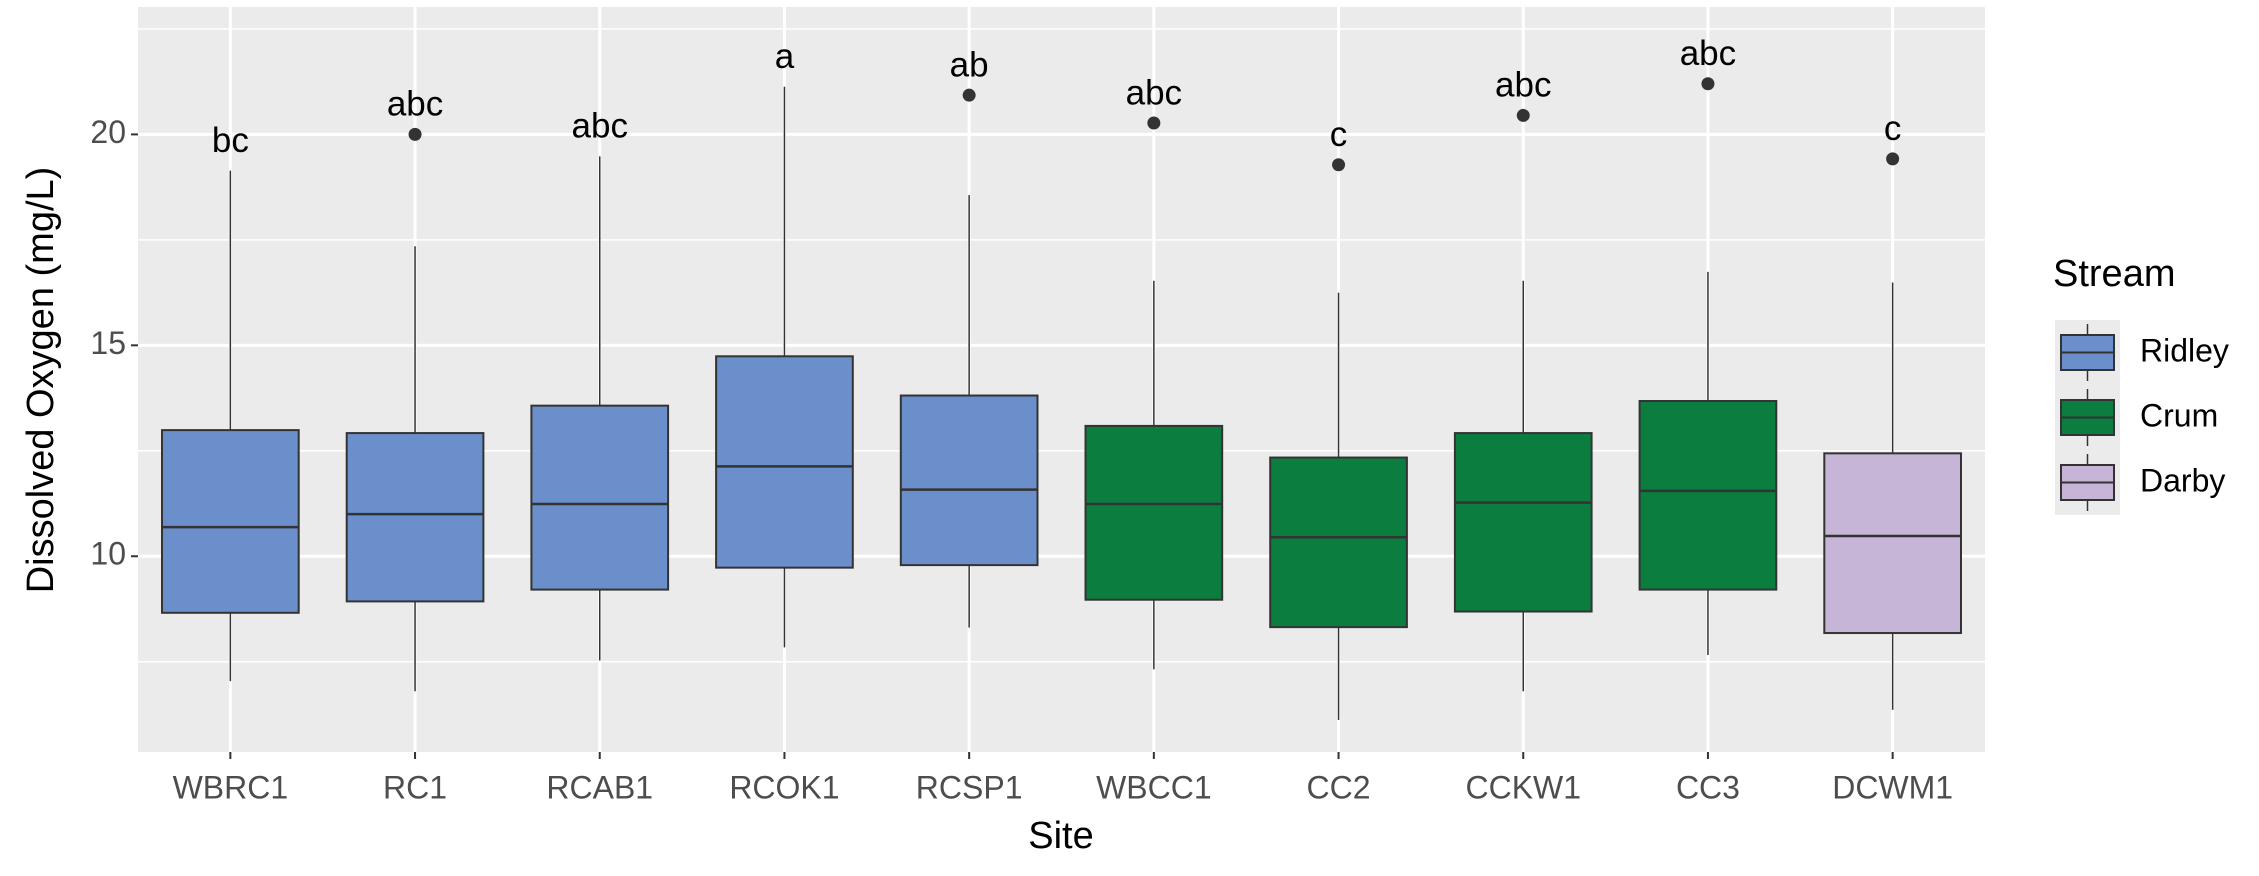  I want to click on x-tick-label: RC1, so click(415, 787).